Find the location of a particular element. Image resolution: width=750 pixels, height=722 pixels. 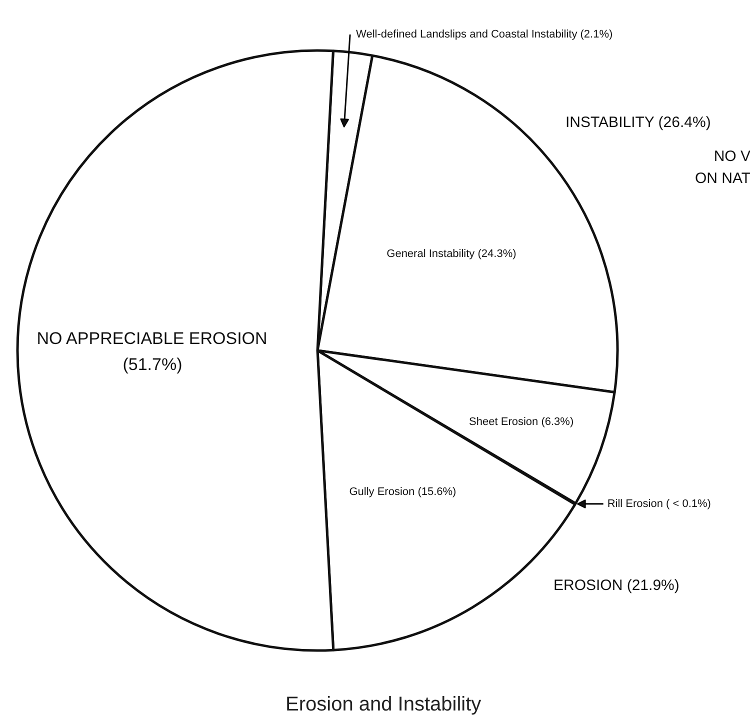

text: Erosion and Instability is located at coordinates (384, 705).